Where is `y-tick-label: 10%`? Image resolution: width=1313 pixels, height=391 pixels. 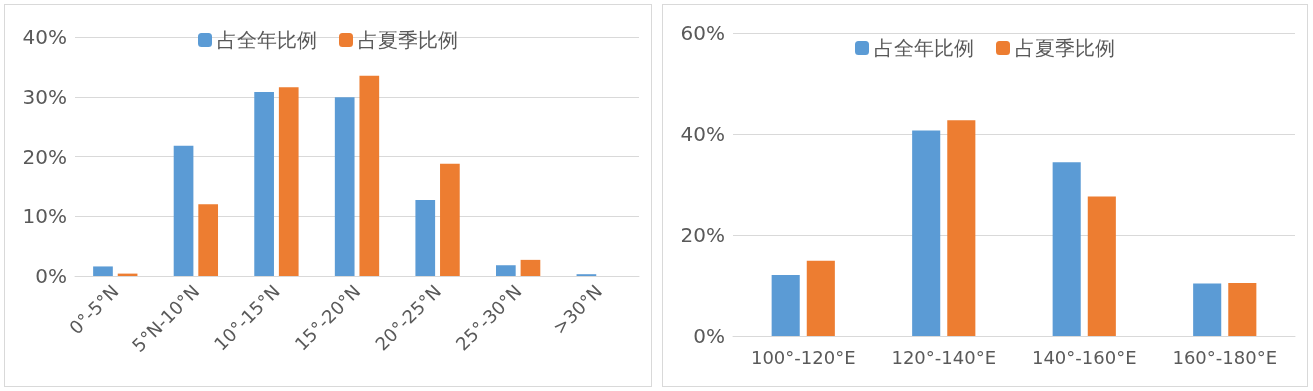
y-tick-label: 10% is located at coordinates (44, 216).